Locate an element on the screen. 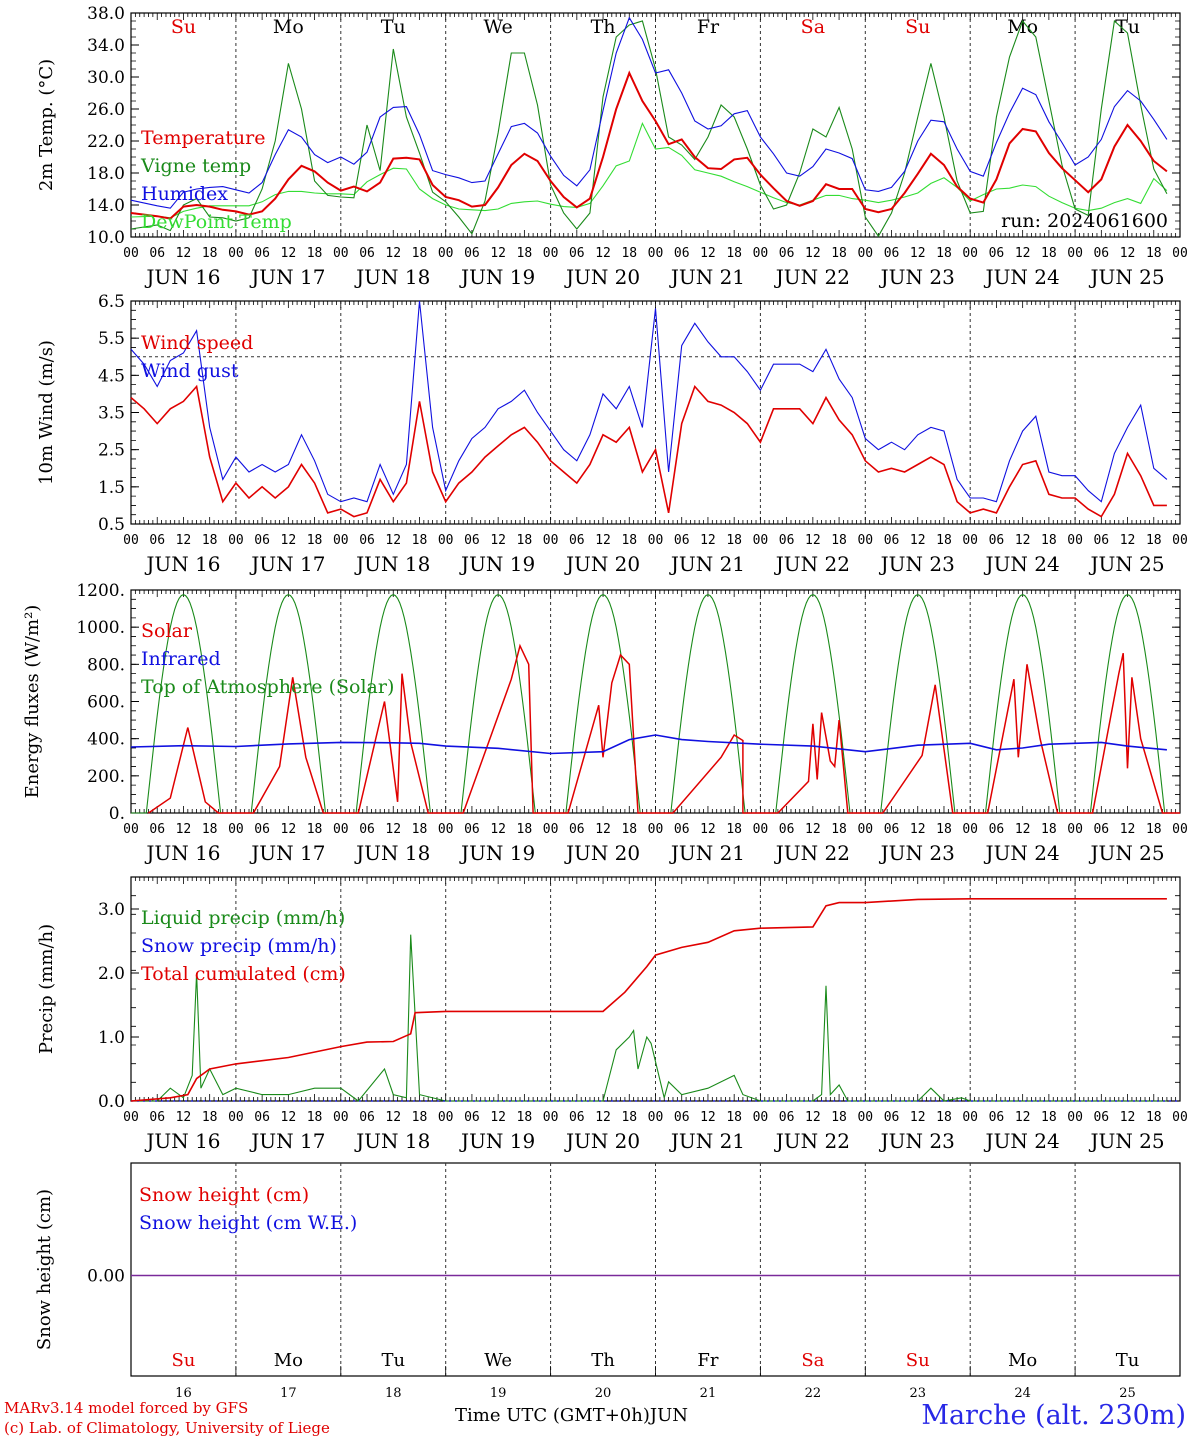  y-tick-label: 22.0 is located at coordinates (106, 142).